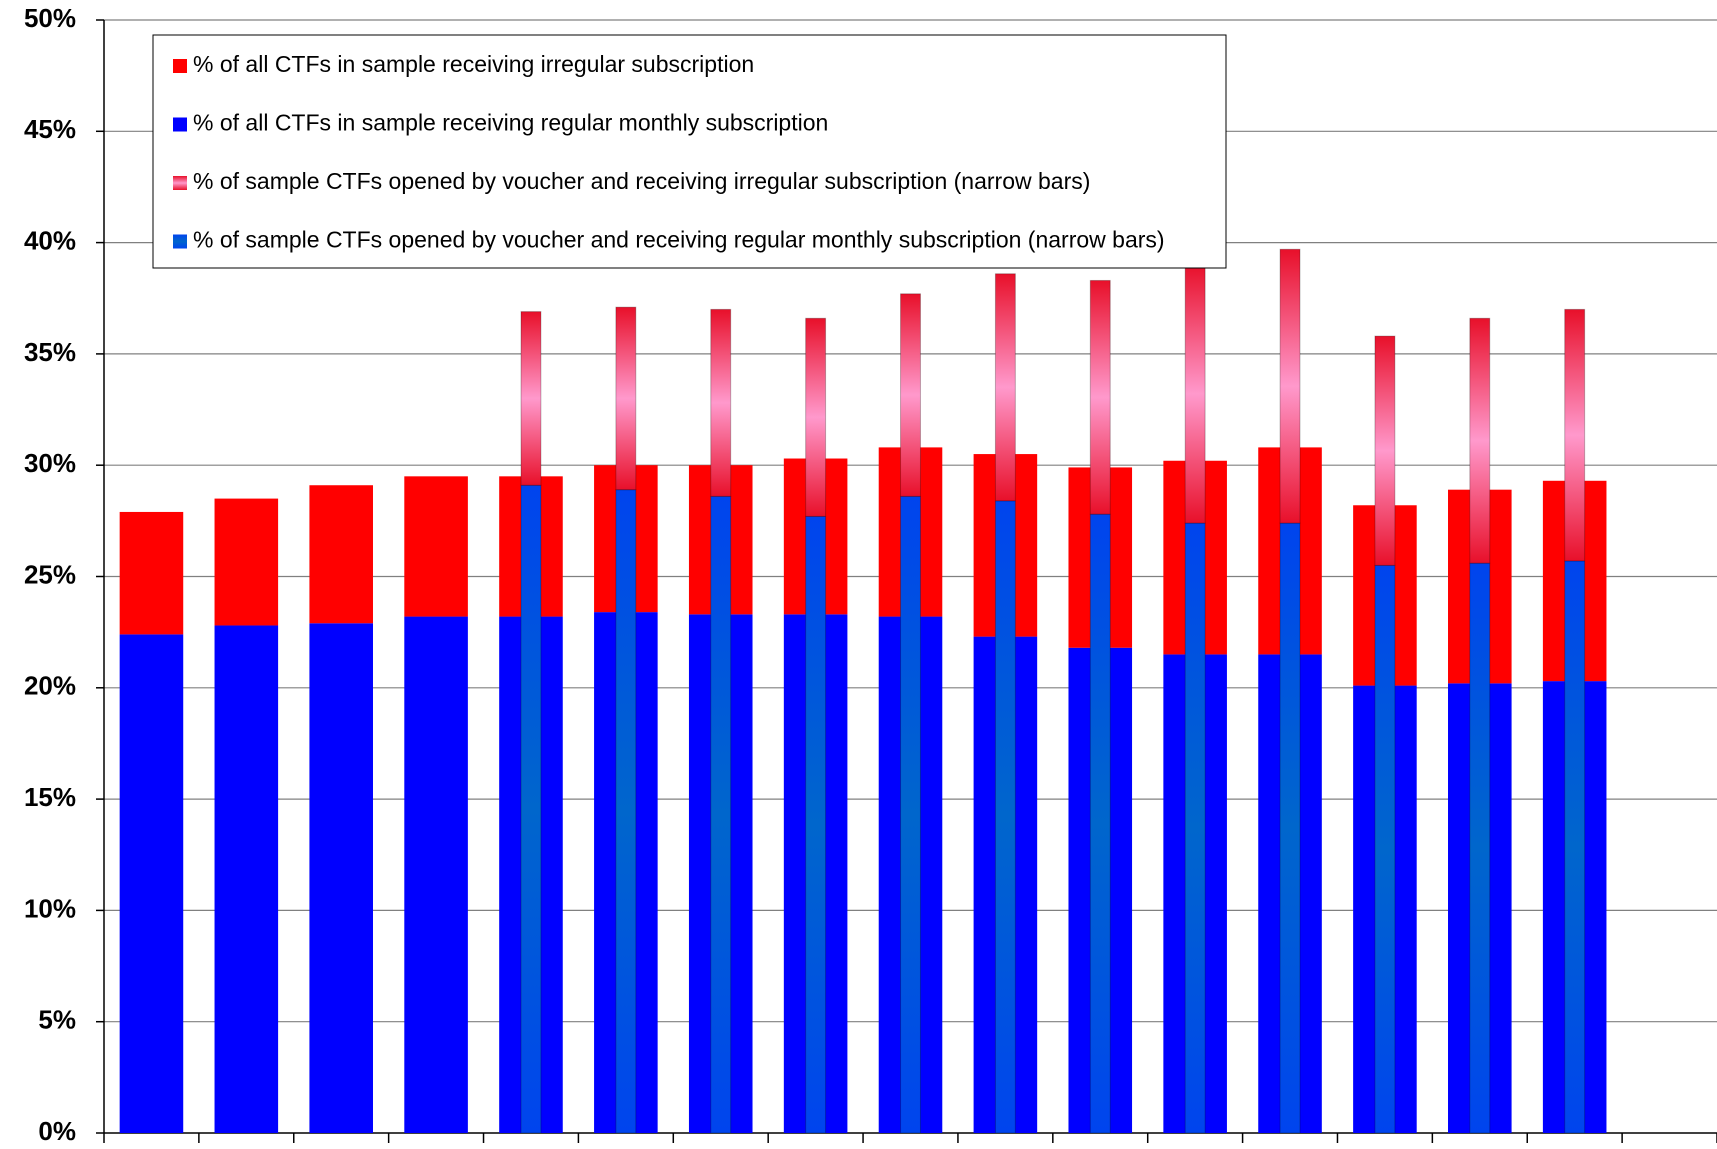 This screenshot has width=1717, height=1149. I want to click on y-tick-label: 10%, so click(50, 908).